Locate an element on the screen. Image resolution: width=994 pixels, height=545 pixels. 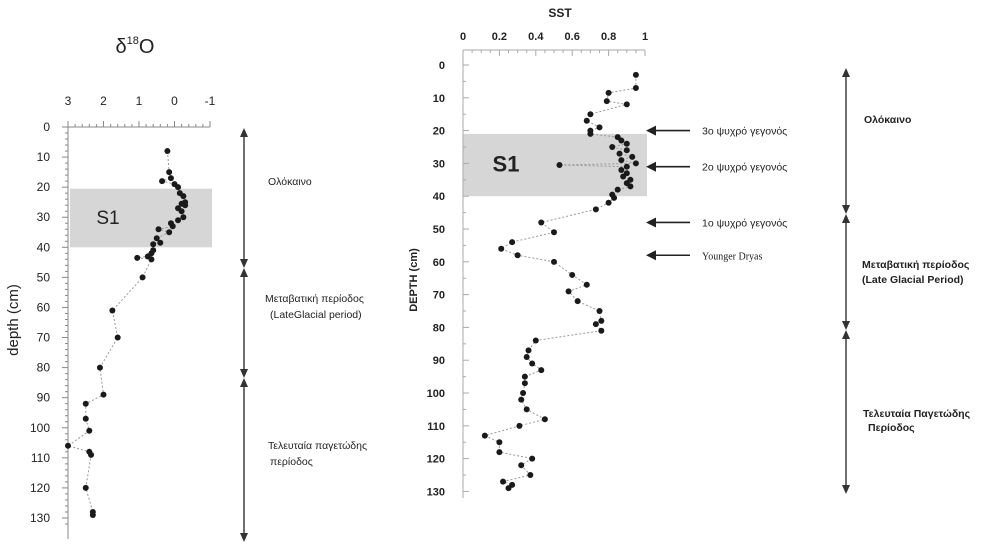
title-superscript: 18 is located at coordinates (133, 41).